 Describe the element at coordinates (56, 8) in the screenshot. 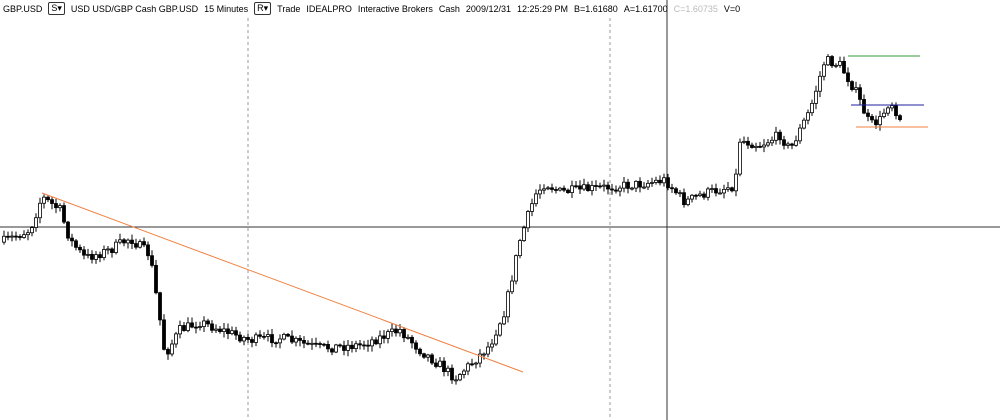

I see `s-button: S▾` at that location.